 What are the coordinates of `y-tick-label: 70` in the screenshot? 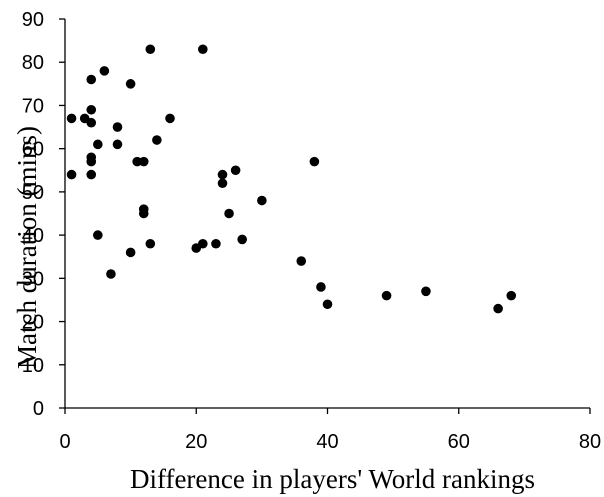 It's located at (33, 106).